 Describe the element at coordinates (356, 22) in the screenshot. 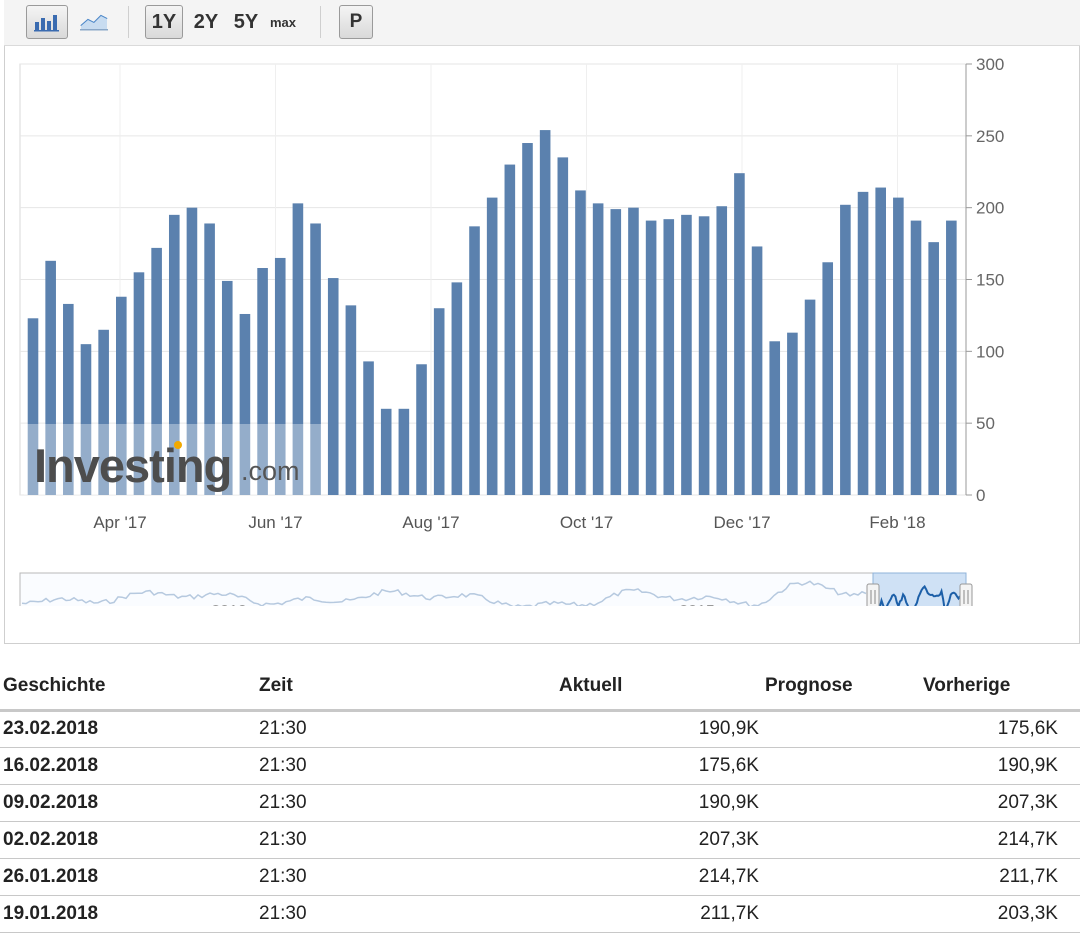

I see `print-button: P` at that location.